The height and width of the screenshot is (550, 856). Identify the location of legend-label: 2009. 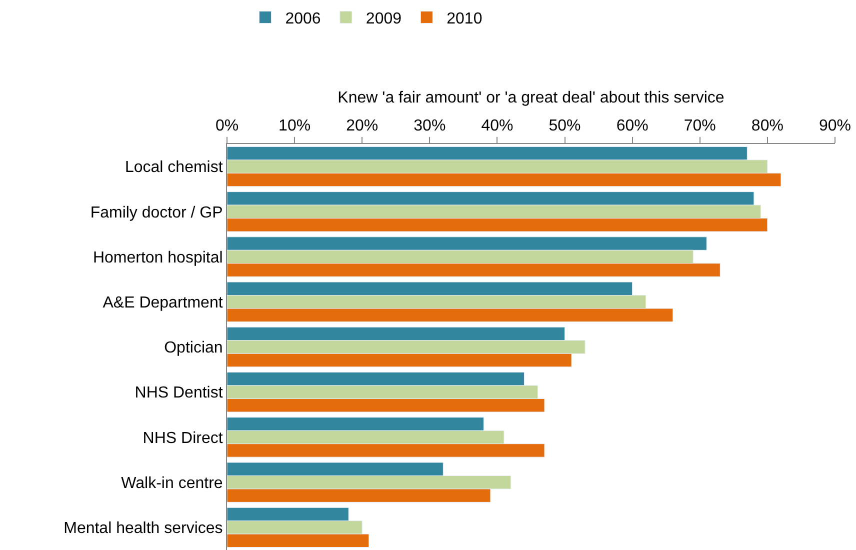
(384, 19).